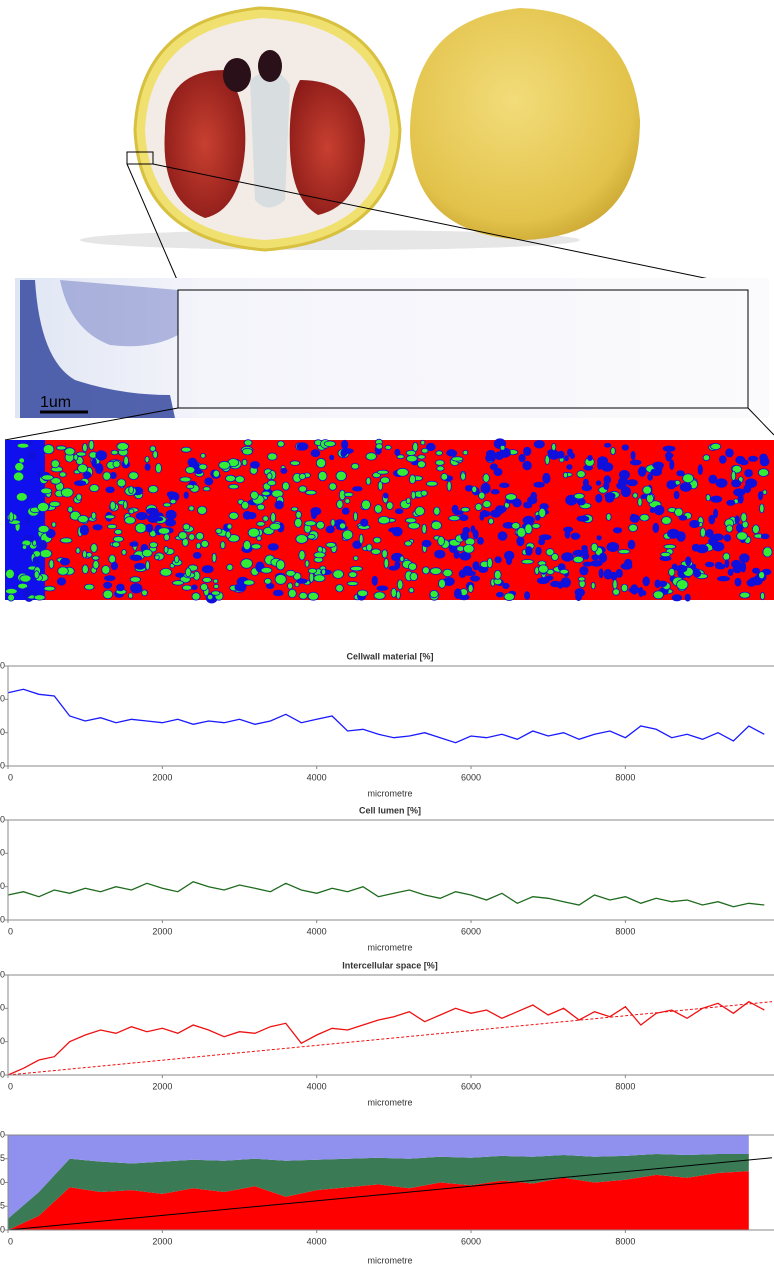 The height and width of the screenshot is (1269, 774). I want to click on chart-title: Cellwall material [%], so click(389, 656).